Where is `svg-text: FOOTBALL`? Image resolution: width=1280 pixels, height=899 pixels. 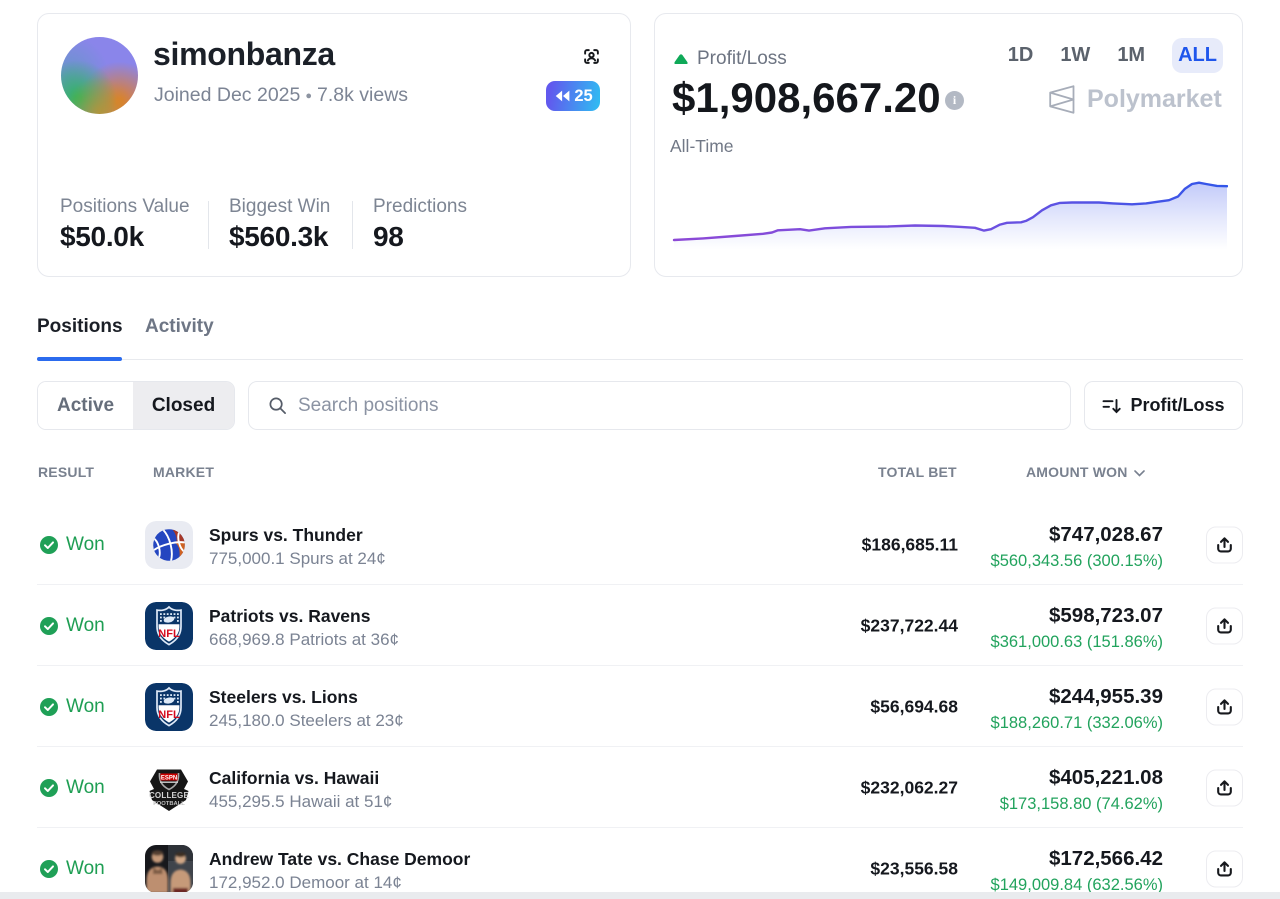
svg-text: FOOTBALL is located at coordinates (169, 804).